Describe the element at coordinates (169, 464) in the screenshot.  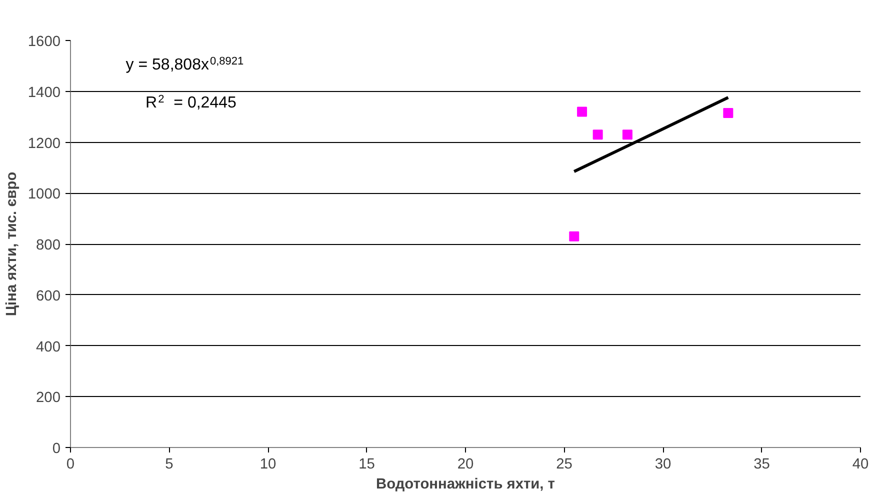
I see `x-tick-label: 5` at that location.